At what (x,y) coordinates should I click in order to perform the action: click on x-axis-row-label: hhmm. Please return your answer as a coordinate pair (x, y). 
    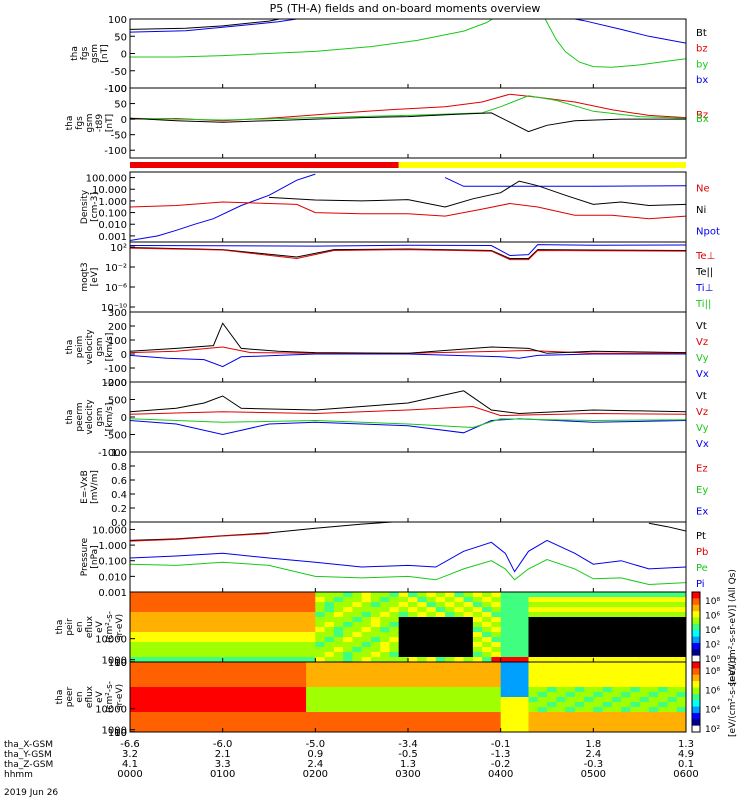
    Looking at the image, I should click on (18, 775).